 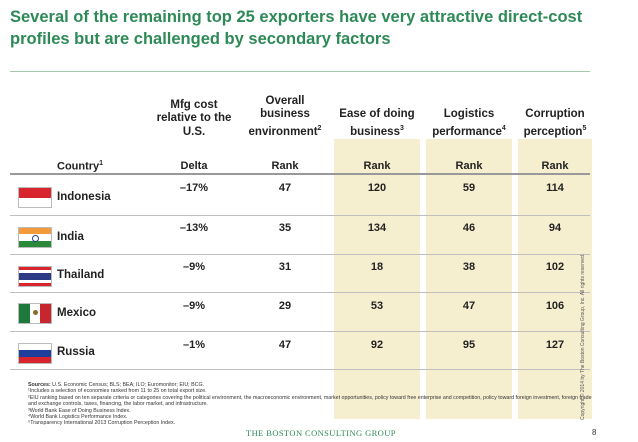 I want to click on cell-rank: 134, so click(x=377, y=228).